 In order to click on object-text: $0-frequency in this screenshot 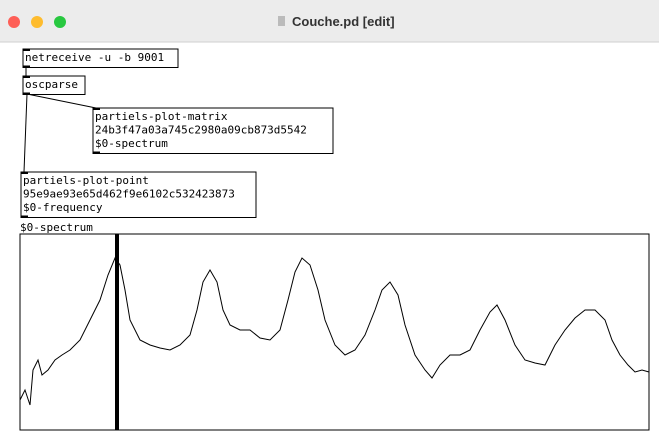, I will do `click(63, 207)`.